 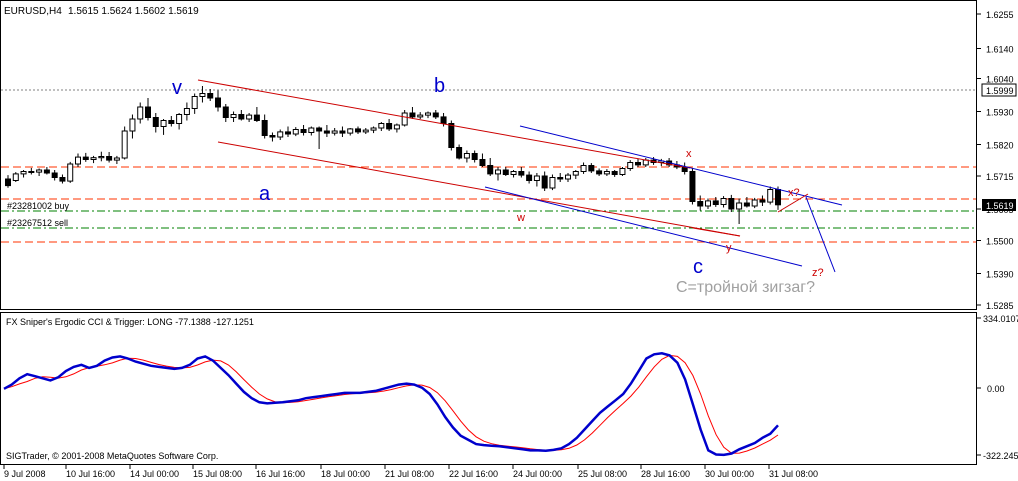 What do you see at coordinates (602, 474) in the screenshot?
I see `time-tick-label: 25 Jul 08:00` at bounding box center [602, 474].